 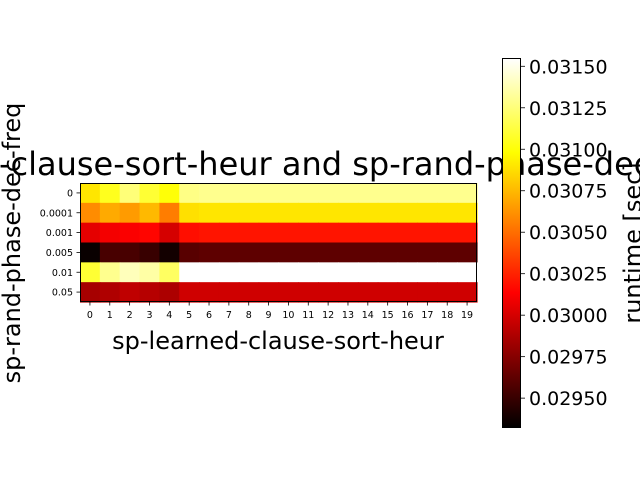 I want to click on x-tick-label: 14, so click(x=368, y=315).